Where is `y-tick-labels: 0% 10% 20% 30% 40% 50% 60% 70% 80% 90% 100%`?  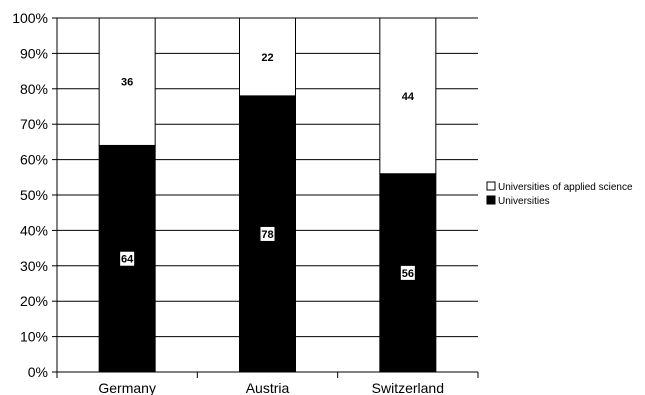 y-tick-labels: 0% 10% 20% 30% 40% 50% 60% 70% 80% 90% 100% is located at coordinates (30, 195).